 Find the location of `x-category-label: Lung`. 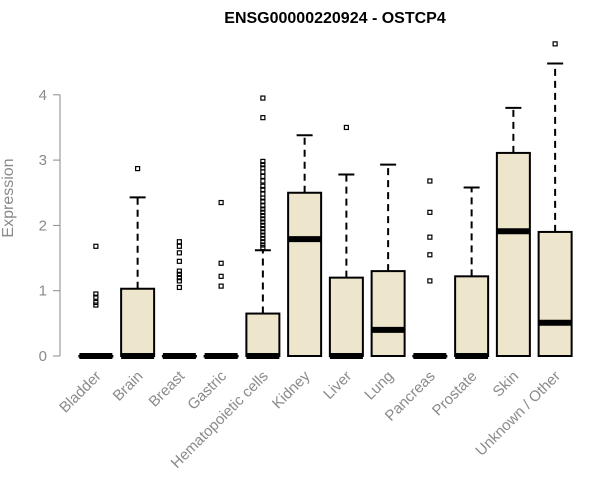

x-category-label: Lung is located at coordinates (379, 386).